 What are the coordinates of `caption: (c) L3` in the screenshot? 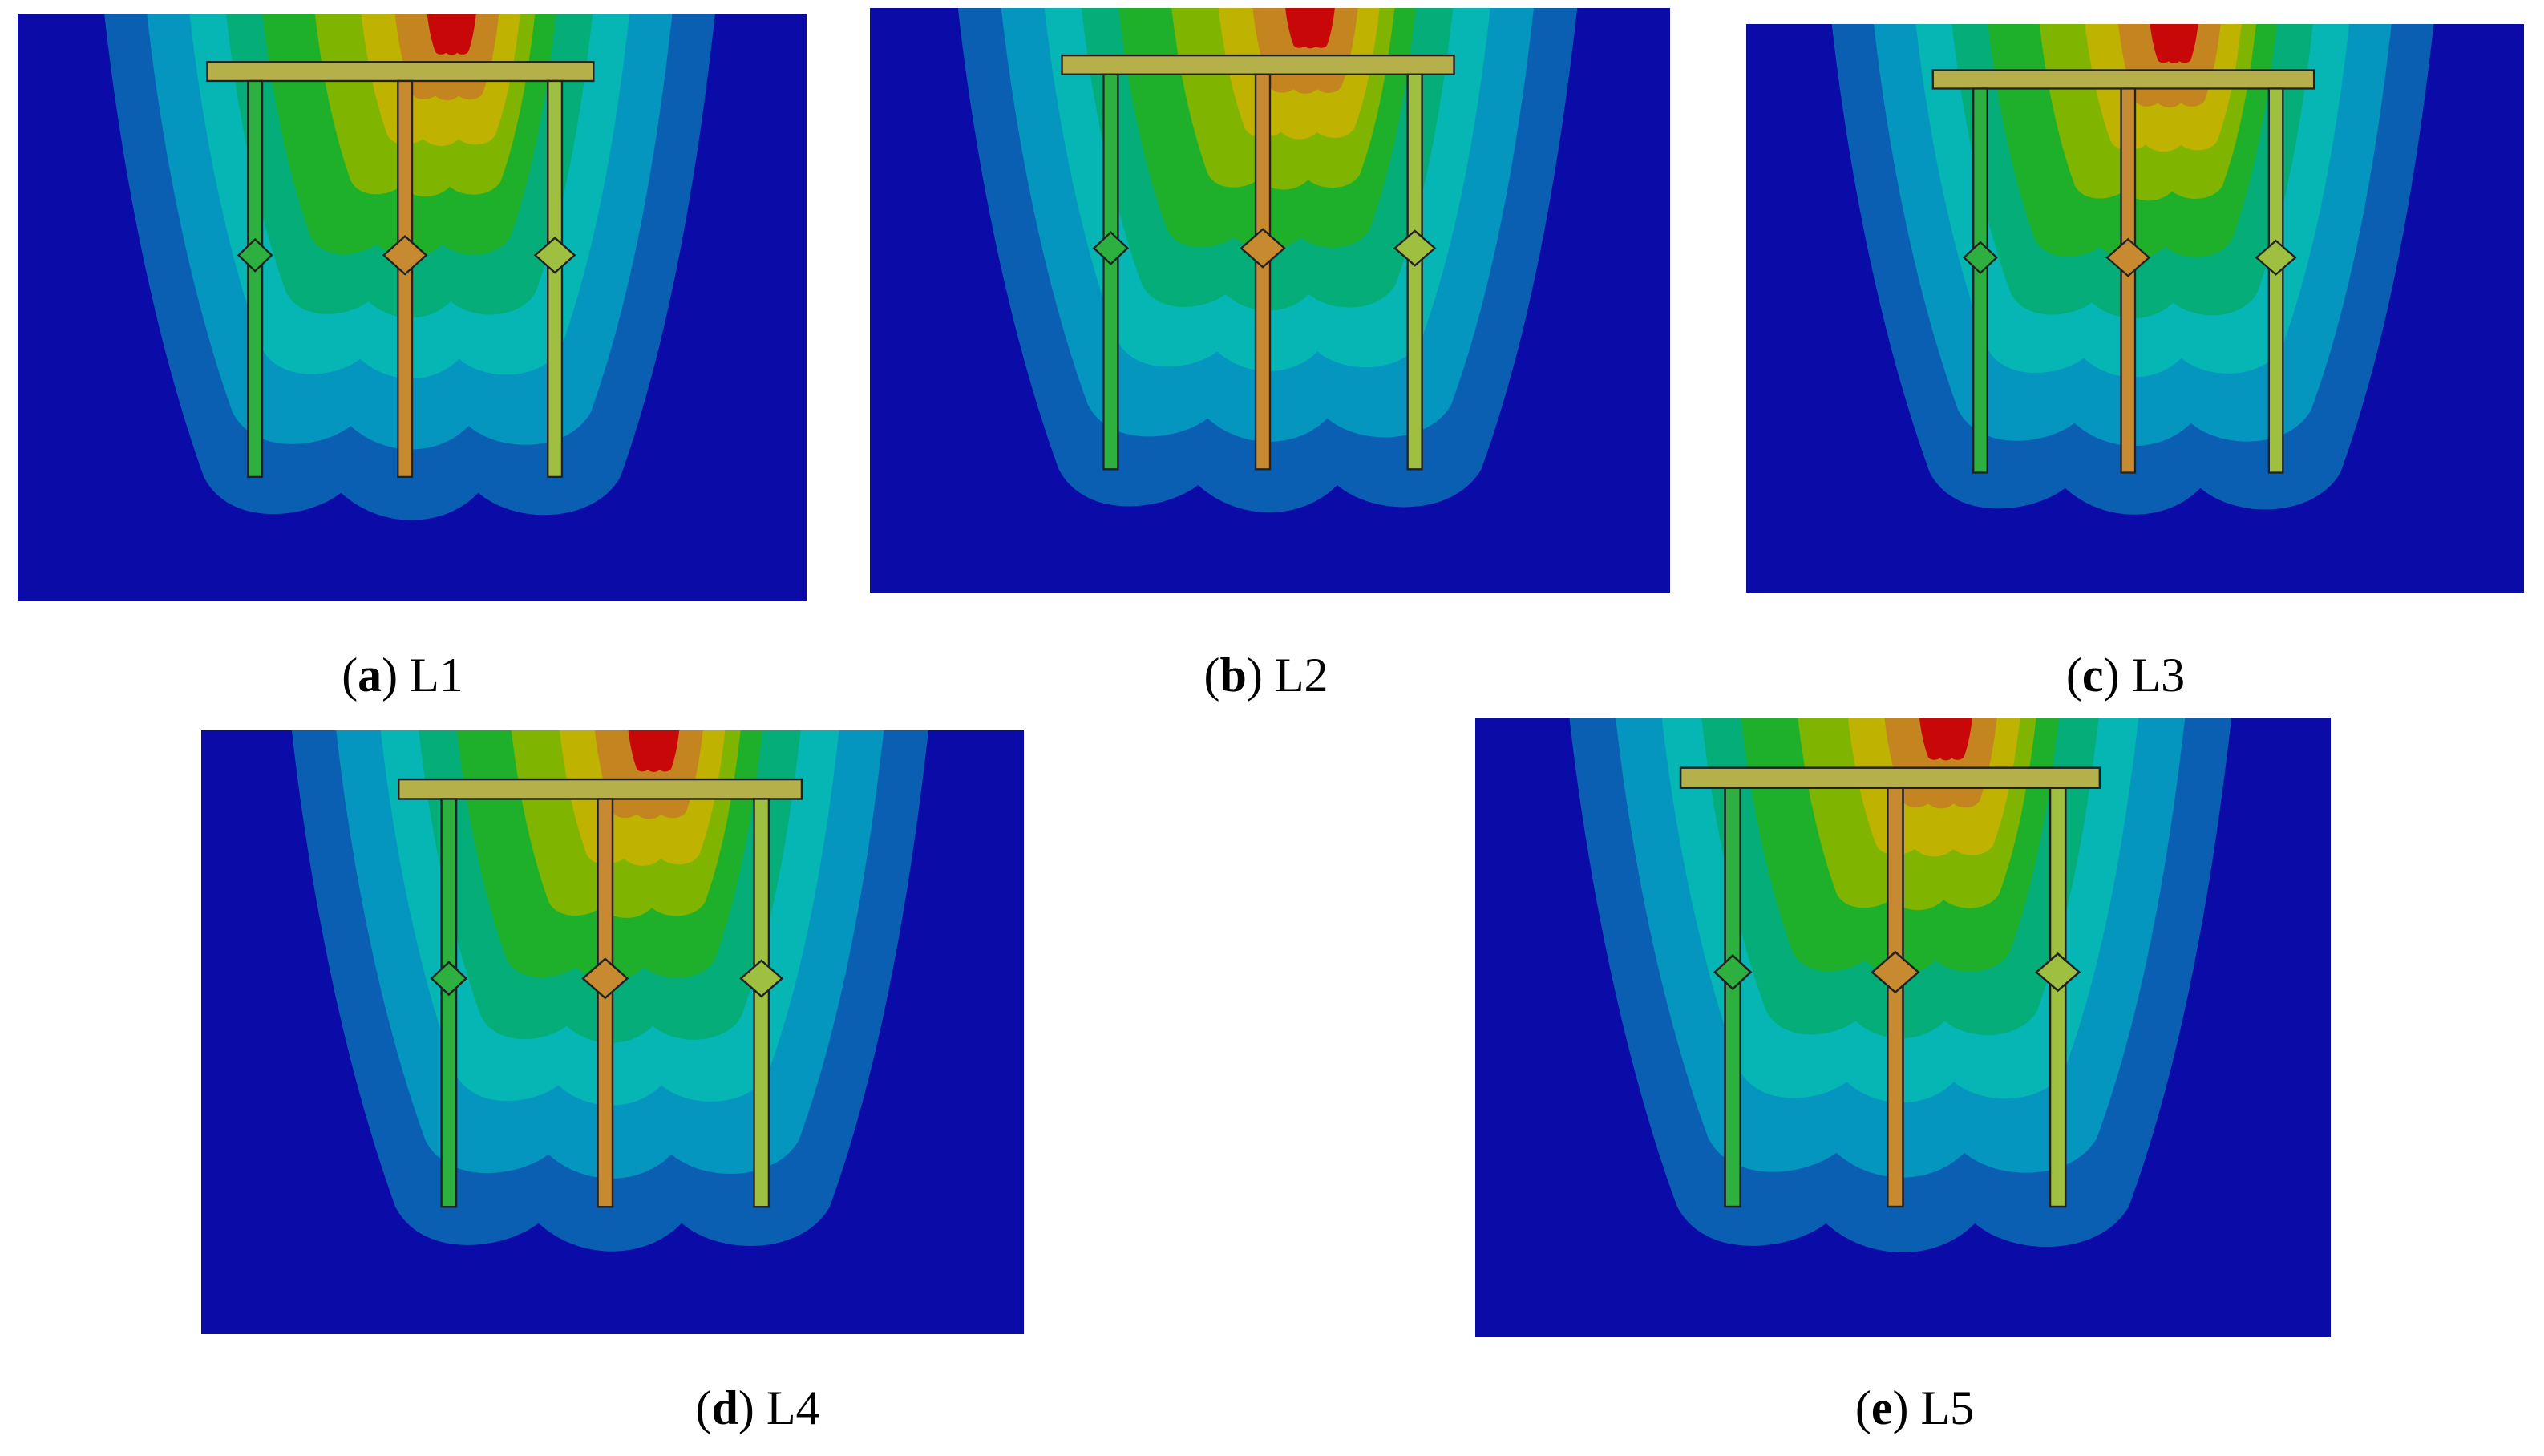 It's located at (2126, 676).